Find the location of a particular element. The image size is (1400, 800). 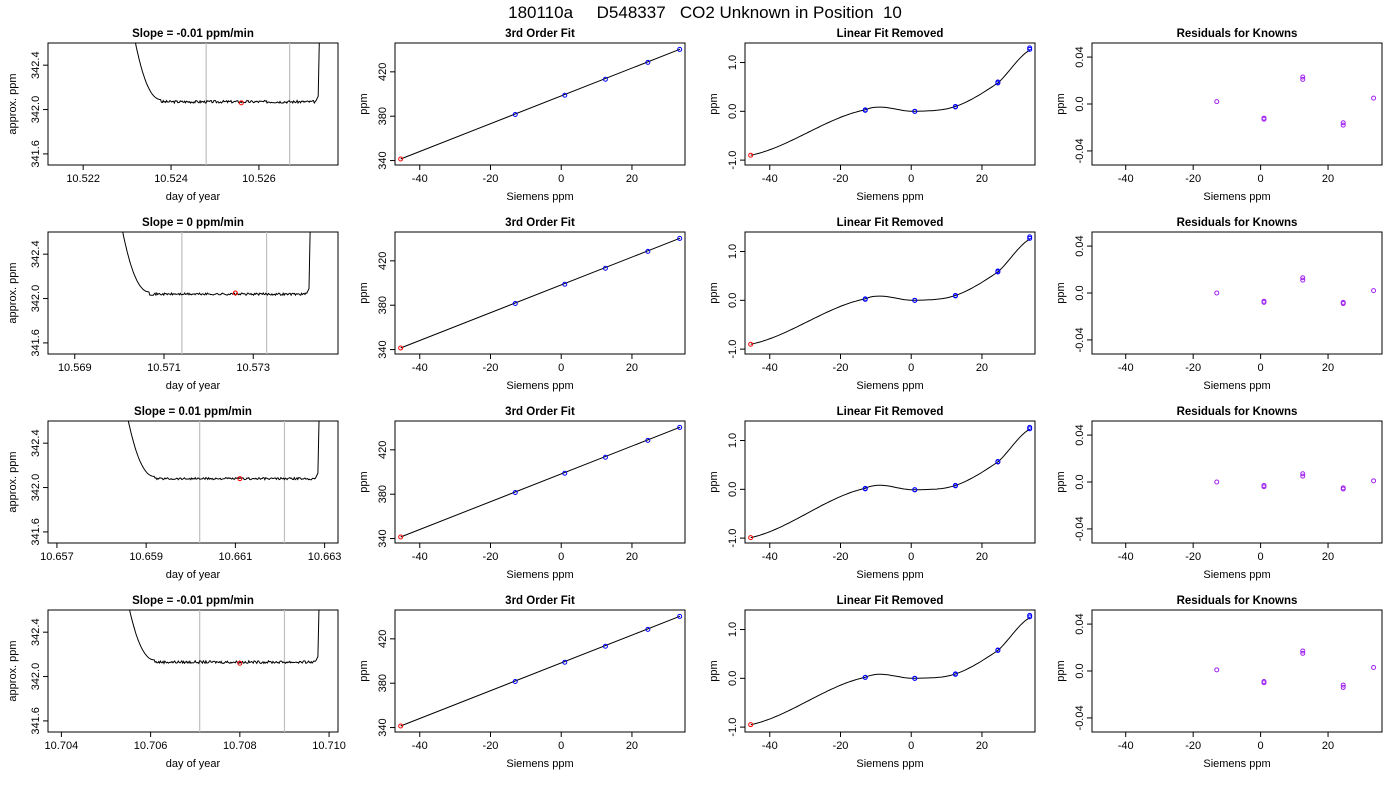

x-tick-label: 10.522 is located at coordinates (83, 179).